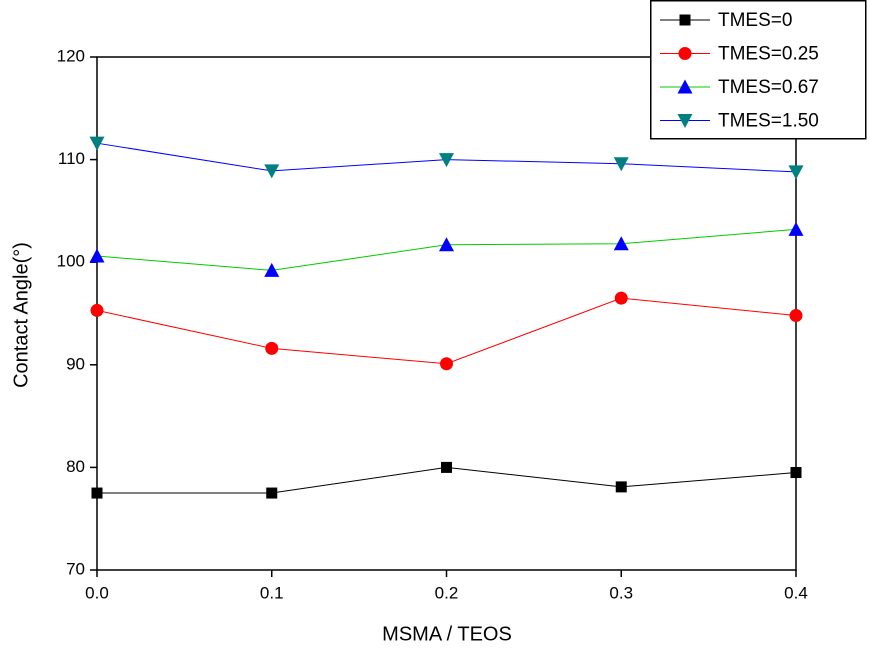  What do you see at coordinates (768, 54) in the screenshot?
I see `legend-label: TMES=0.25` at bounding box center [768, 54].